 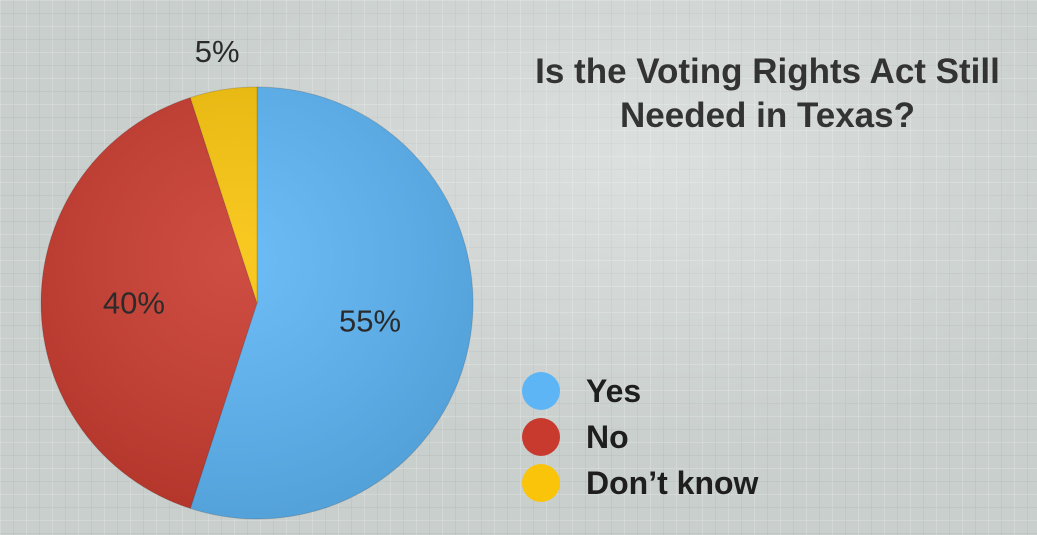 What do you see at coordinates (541, 483) in the screenshot?
I see `legend-swatch-dont-know` at bounding box center [541, 483].